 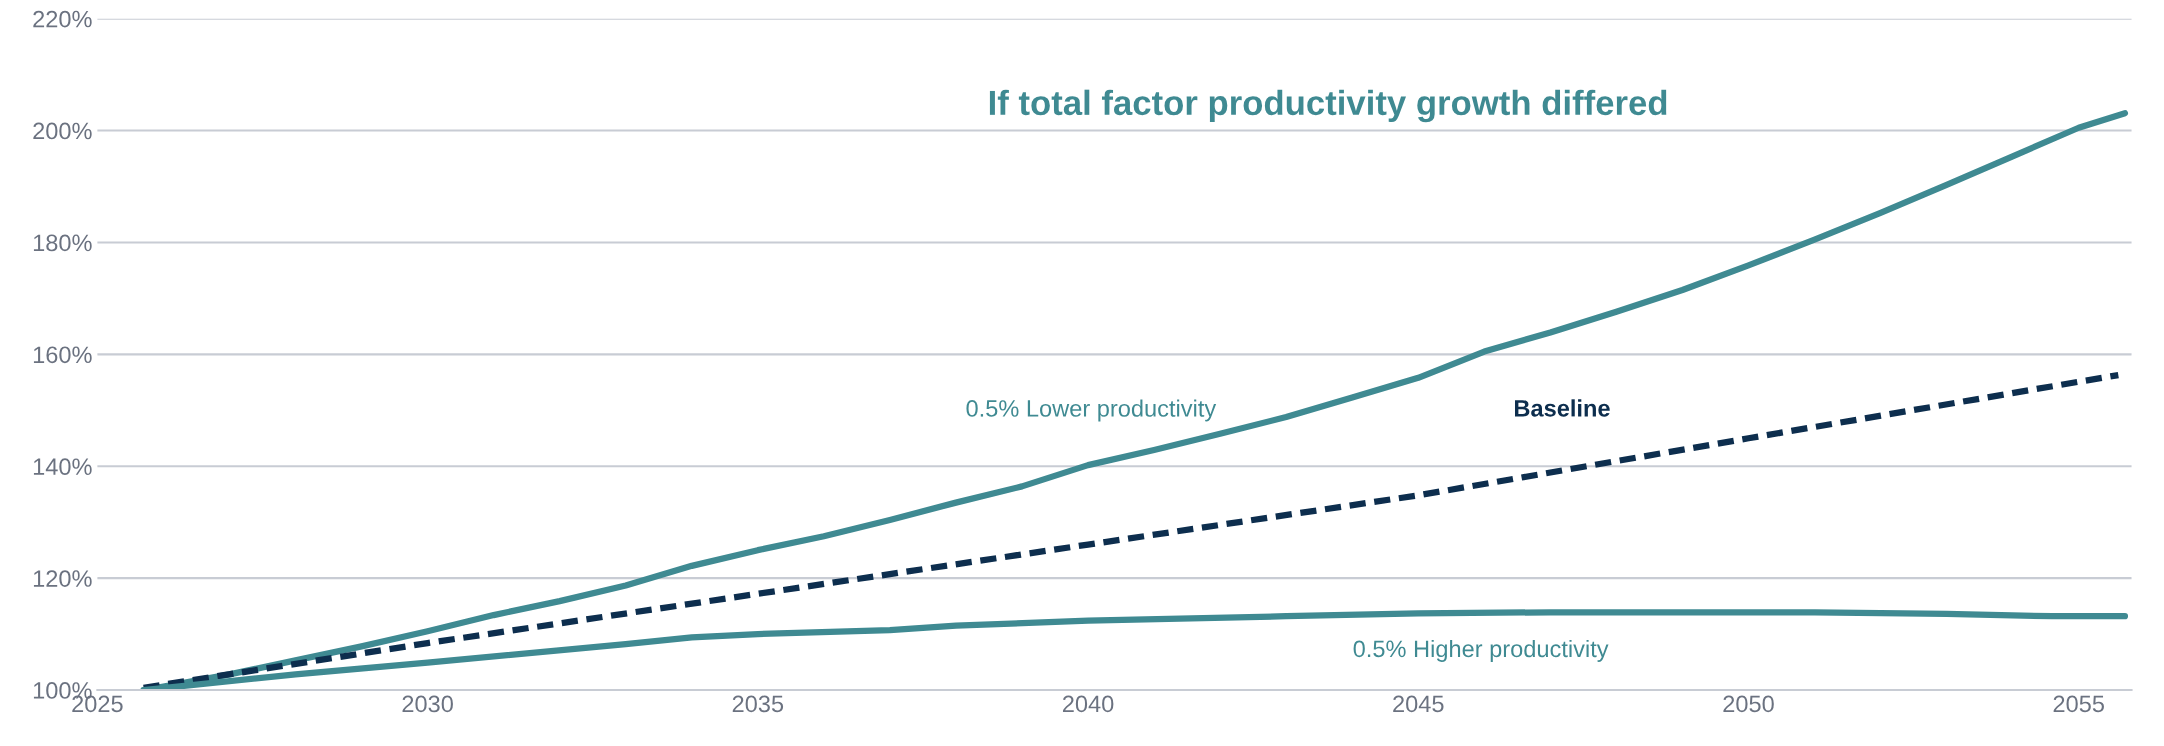 I want to click on y-tick-label: 120%, so click(x=62, y=578).